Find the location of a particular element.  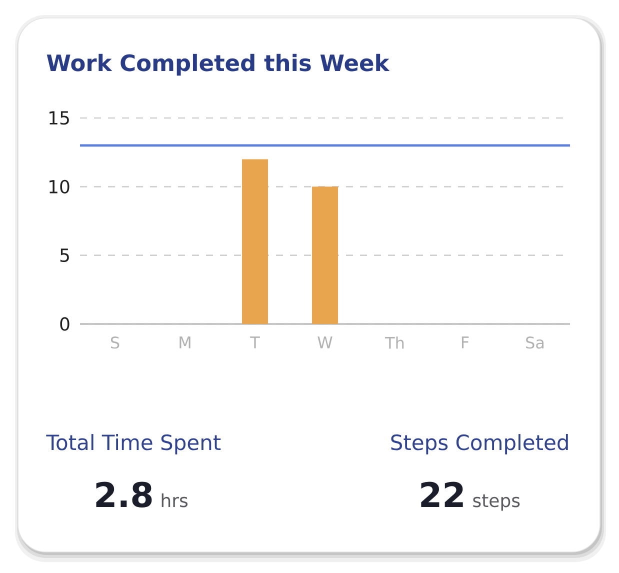

x-tick-label: Th is located at coordinates (394, 342).